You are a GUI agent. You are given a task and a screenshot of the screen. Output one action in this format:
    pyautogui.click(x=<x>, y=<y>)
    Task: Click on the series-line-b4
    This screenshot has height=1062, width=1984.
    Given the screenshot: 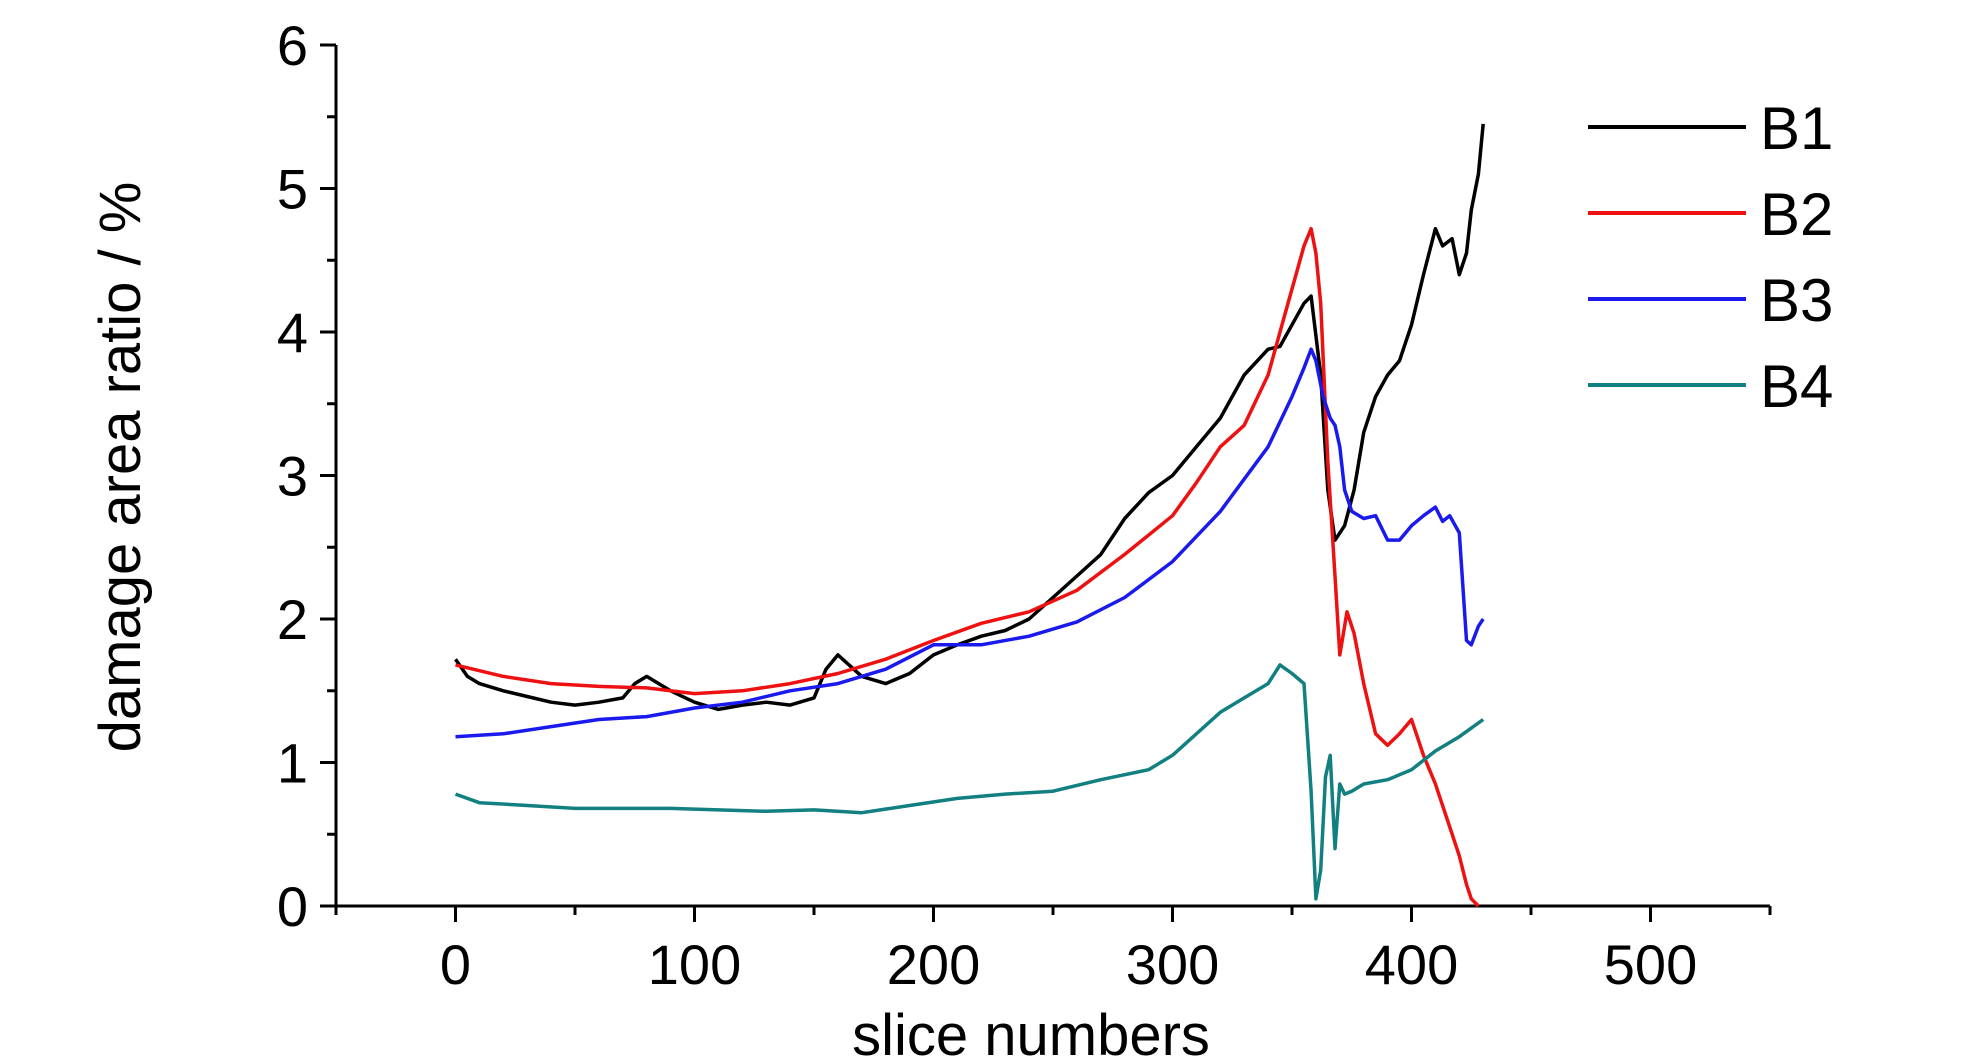 What is the action you would take?
    pyautogui.click(x=969, y=782)
    